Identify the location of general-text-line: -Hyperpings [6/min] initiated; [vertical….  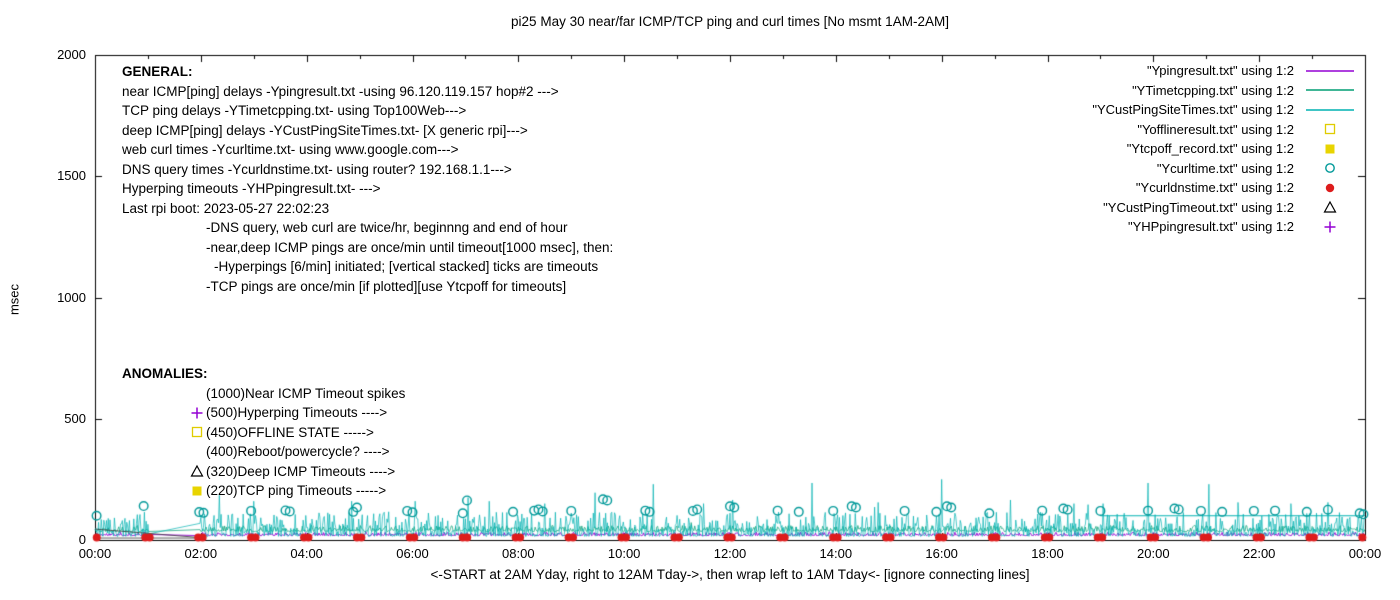
(406, 266).